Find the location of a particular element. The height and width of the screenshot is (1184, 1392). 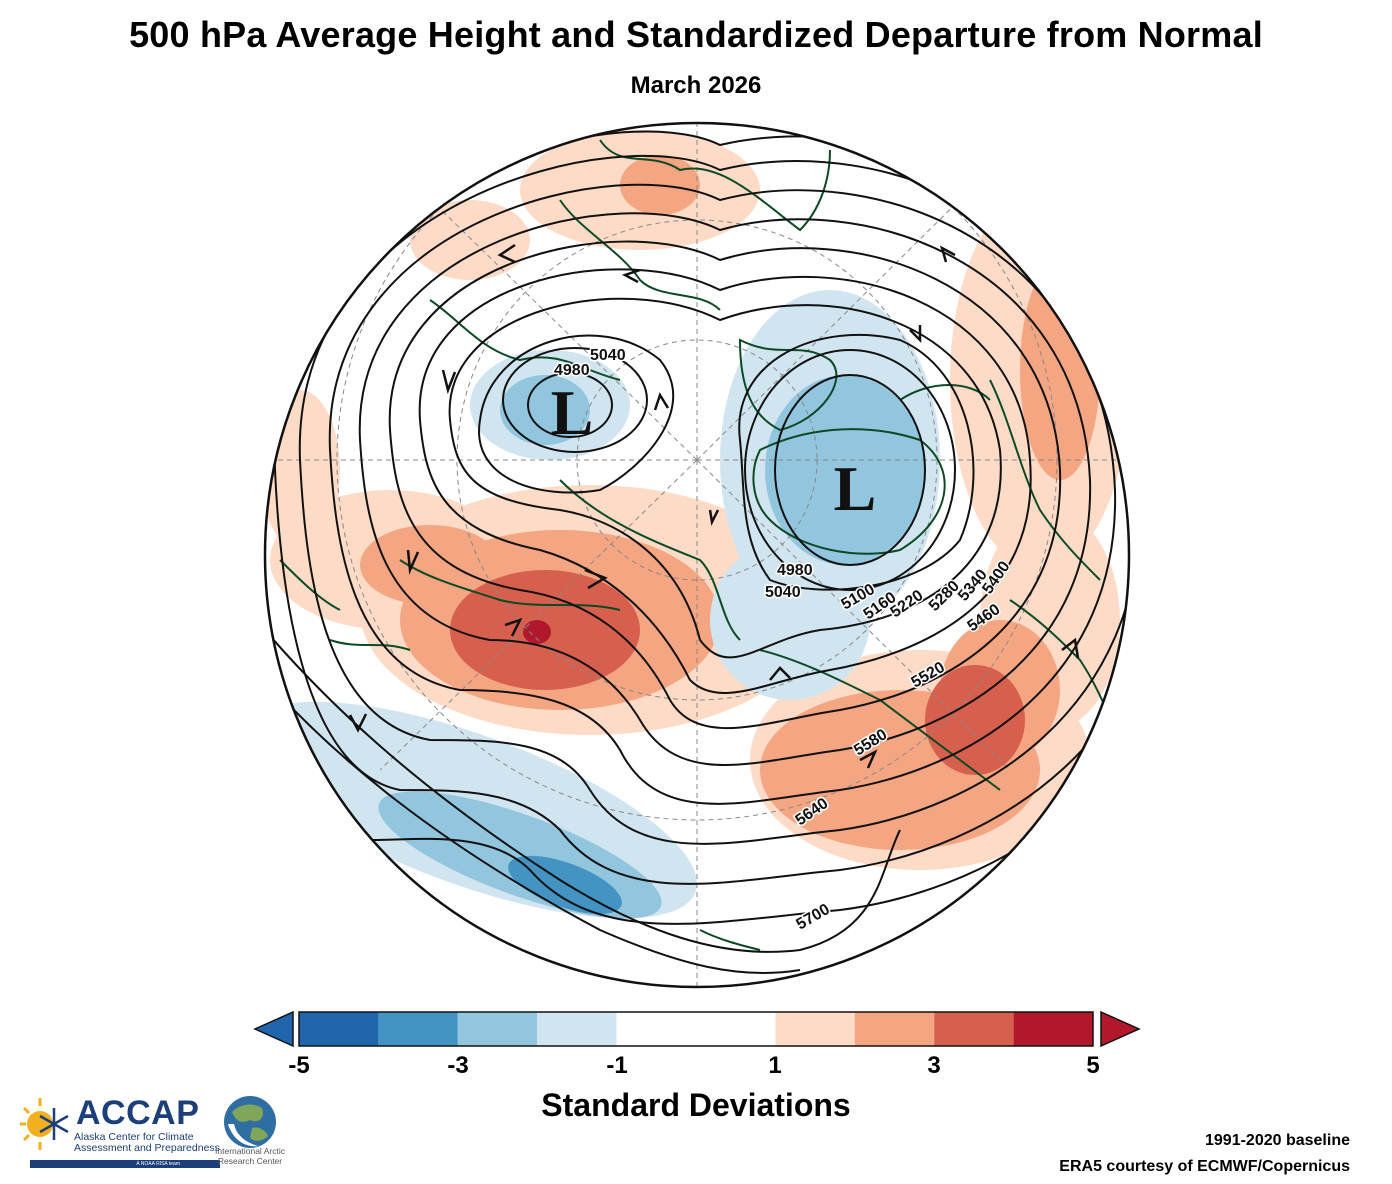

colorbar-under-arrow is located at coordinates (273, 1029).